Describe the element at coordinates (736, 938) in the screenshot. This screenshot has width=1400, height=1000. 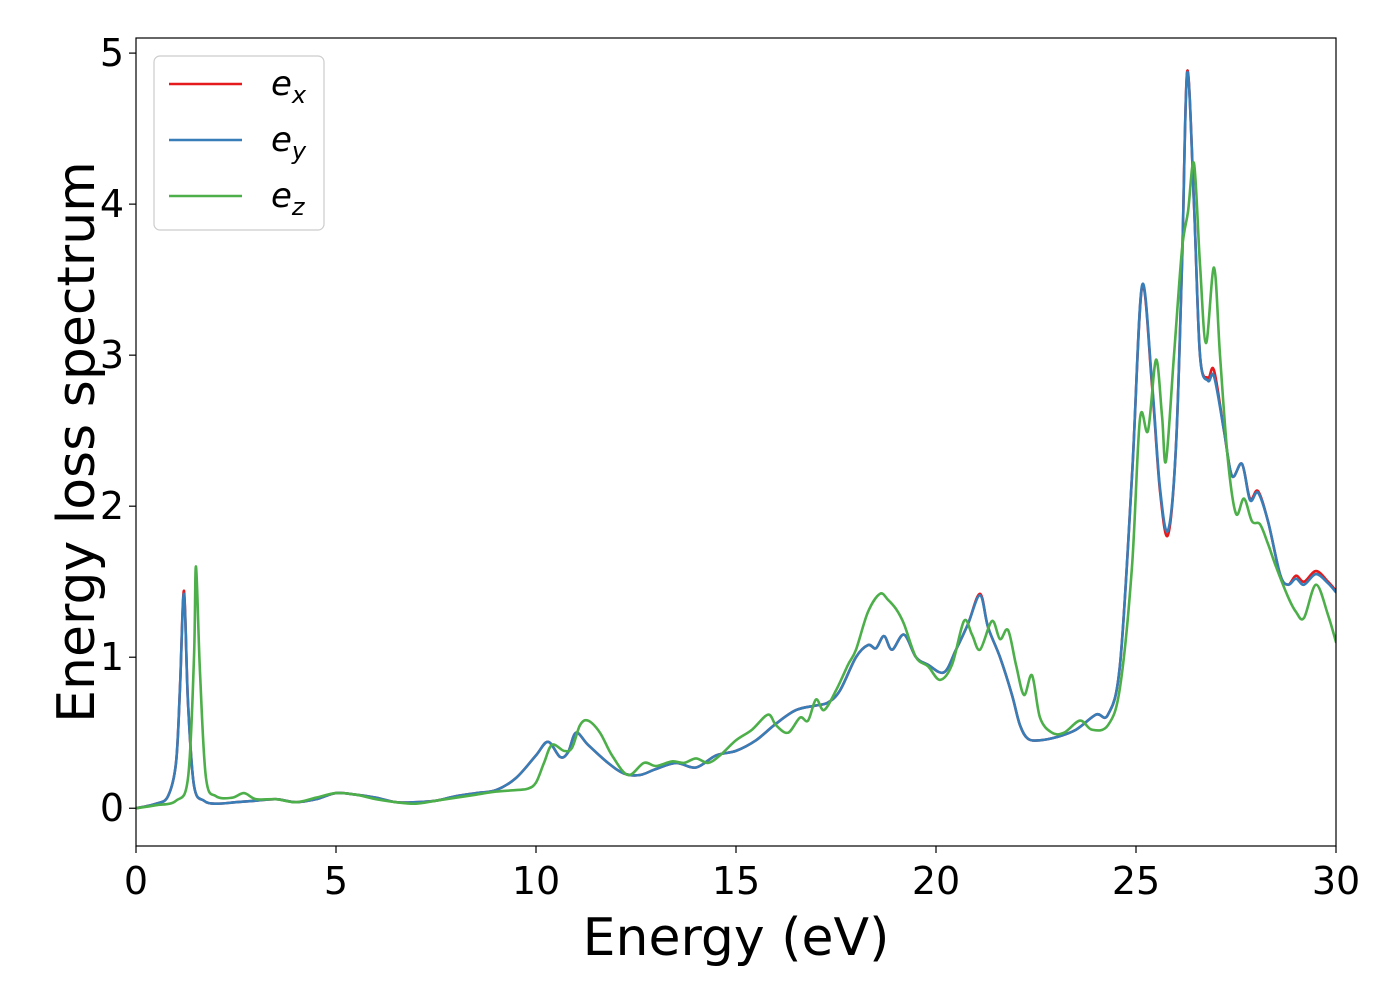
I see `x-axis-label: Energy (eV)` at that location.